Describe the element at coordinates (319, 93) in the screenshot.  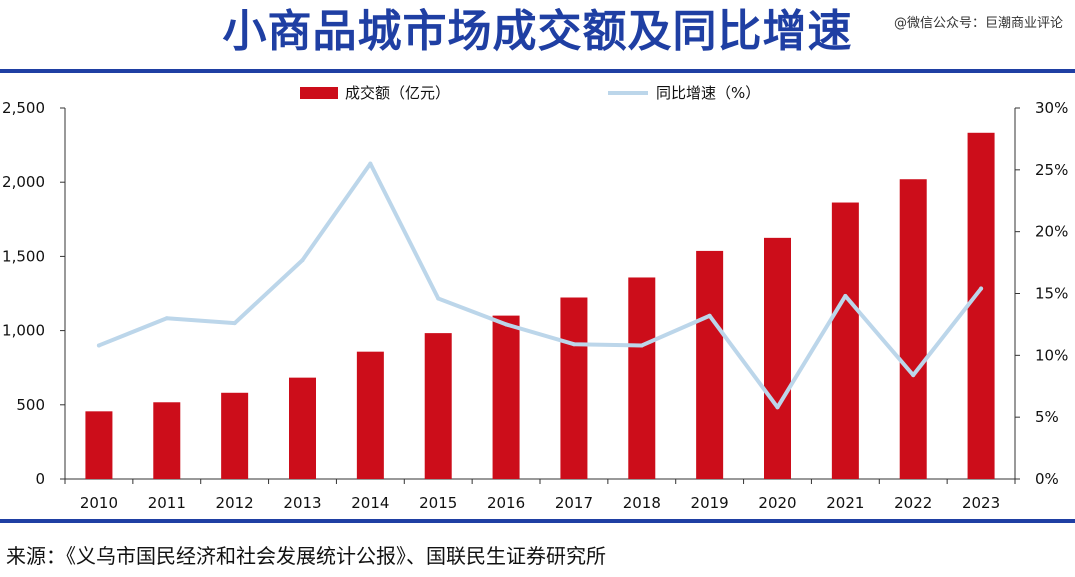
I see `legend-bar-swatch` at that location.